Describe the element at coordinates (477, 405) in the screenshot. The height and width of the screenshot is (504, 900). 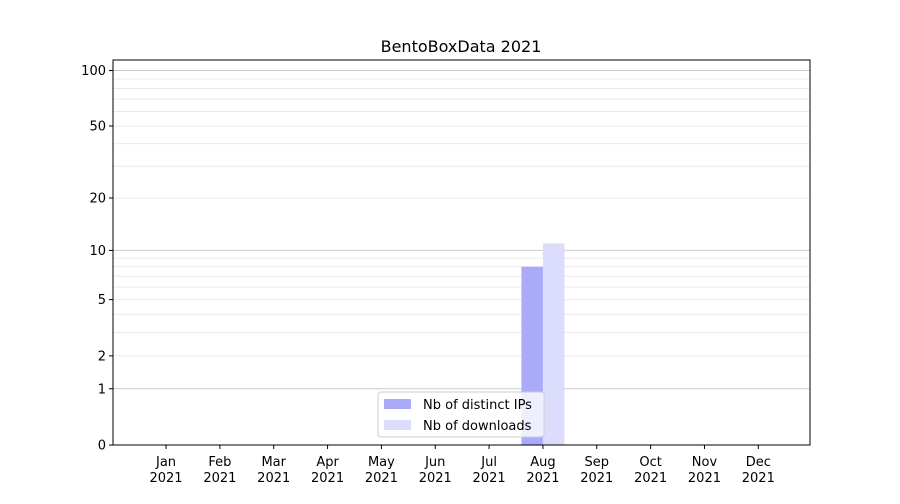
I see `legend-label: Nb of distinct IPs` at that location.